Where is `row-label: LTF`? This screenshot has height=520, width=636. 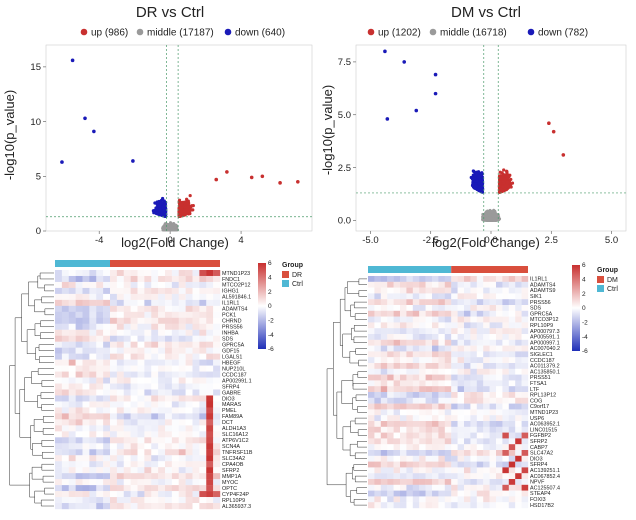
row-label: LTF is located at coordinates (535, 390).